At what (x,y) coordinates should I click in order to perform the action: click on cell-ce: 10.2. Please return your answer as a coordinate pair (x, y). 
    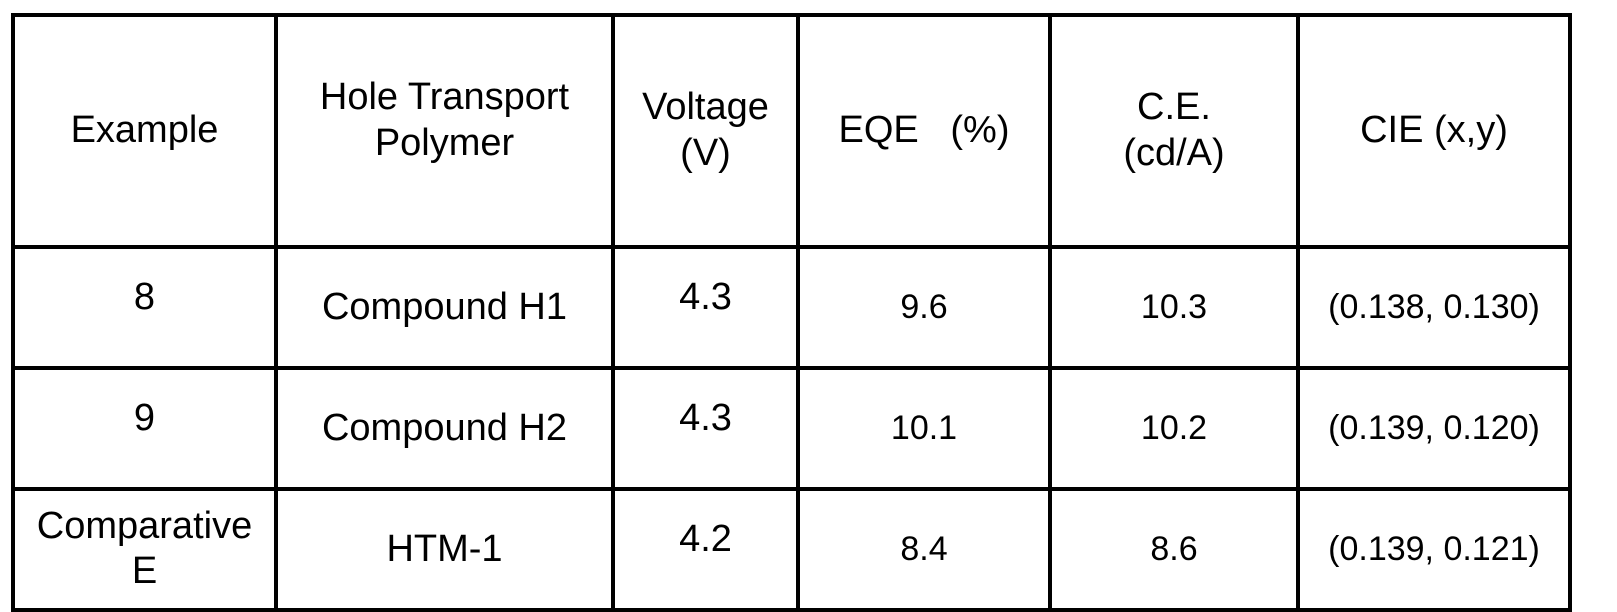
    Looking at the image, I should click on (1174, 428).